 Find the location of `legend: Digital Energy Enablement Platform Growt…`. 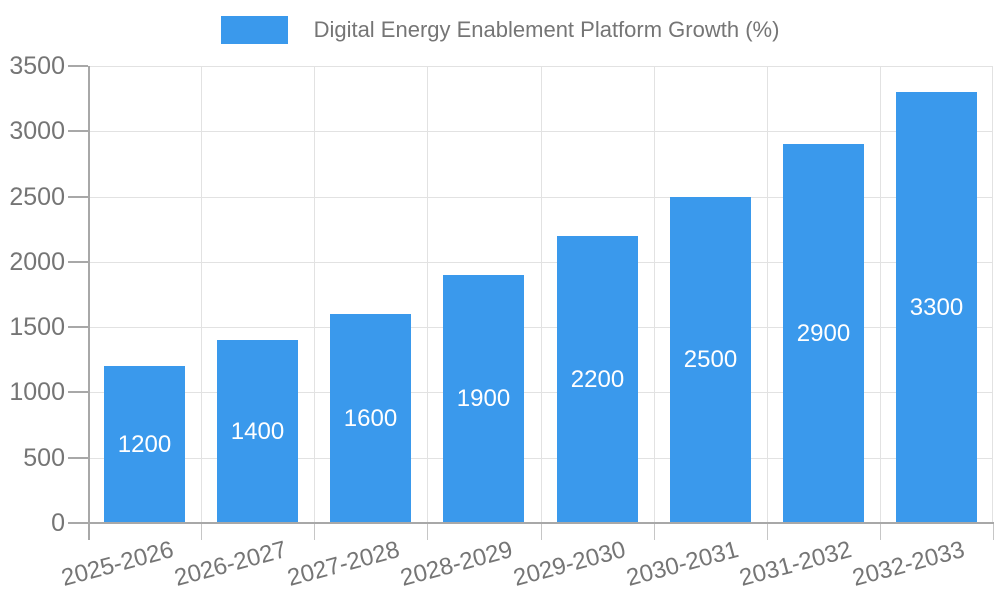

legend: Digital Energy Enablement Platform Growt… is located at coordinates (500, 30).